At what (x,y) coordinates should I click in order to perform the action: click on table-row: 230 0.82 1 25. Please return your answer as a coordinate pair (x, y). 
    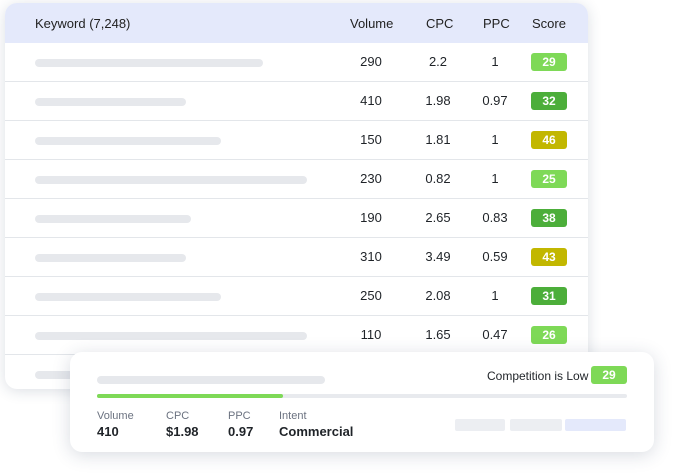
    Looking at the image, I should click on (296, 179).